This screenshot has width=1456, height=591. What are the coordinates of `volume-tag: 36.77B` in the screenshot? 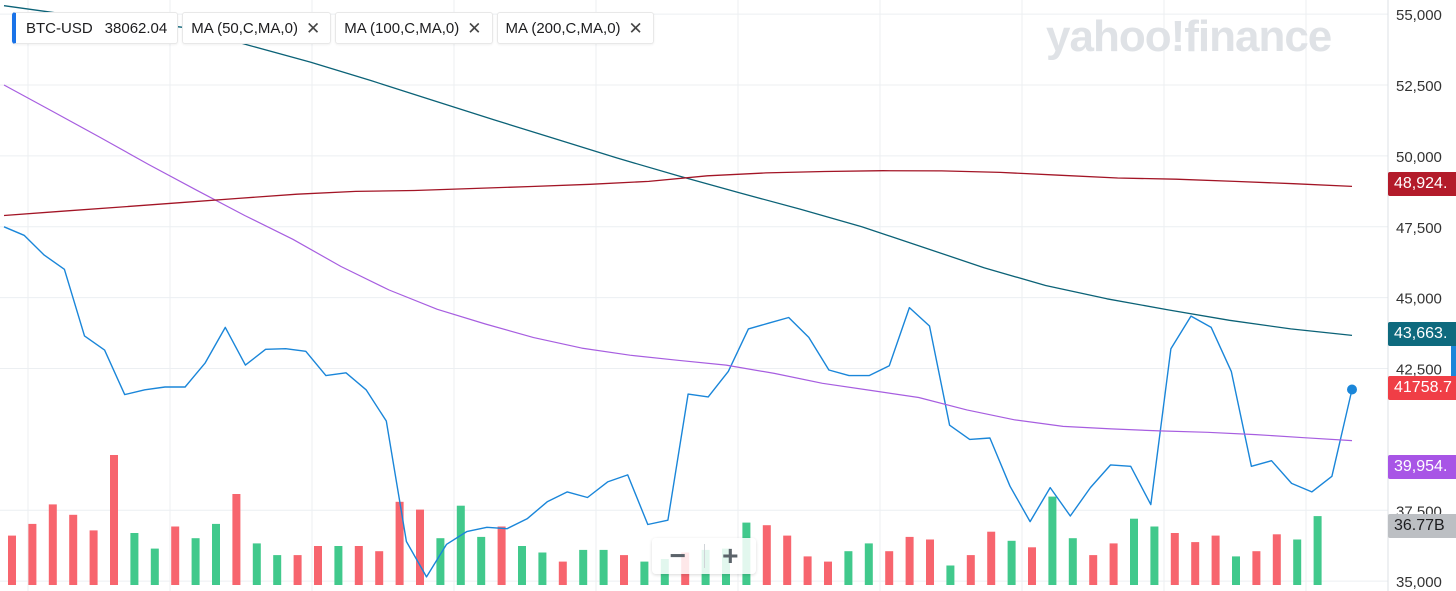 It's located at (1422, 526).